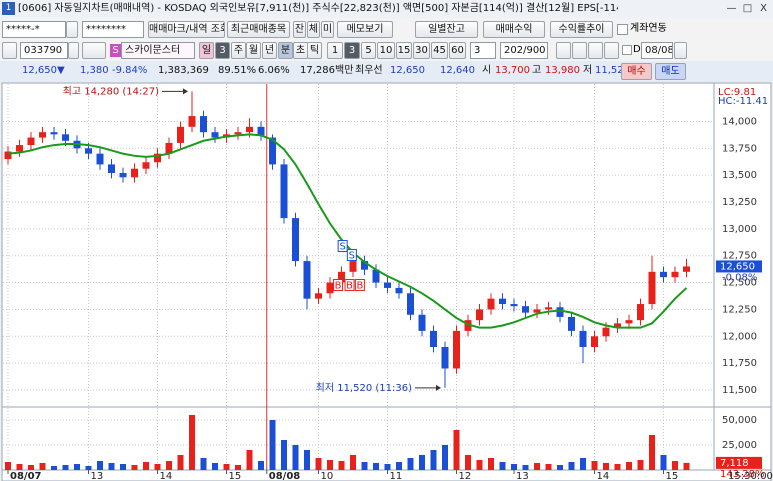 This screenshot has height=481, width=773. I want to click on toolbar-button: 일별잔고, so click(446, 29).